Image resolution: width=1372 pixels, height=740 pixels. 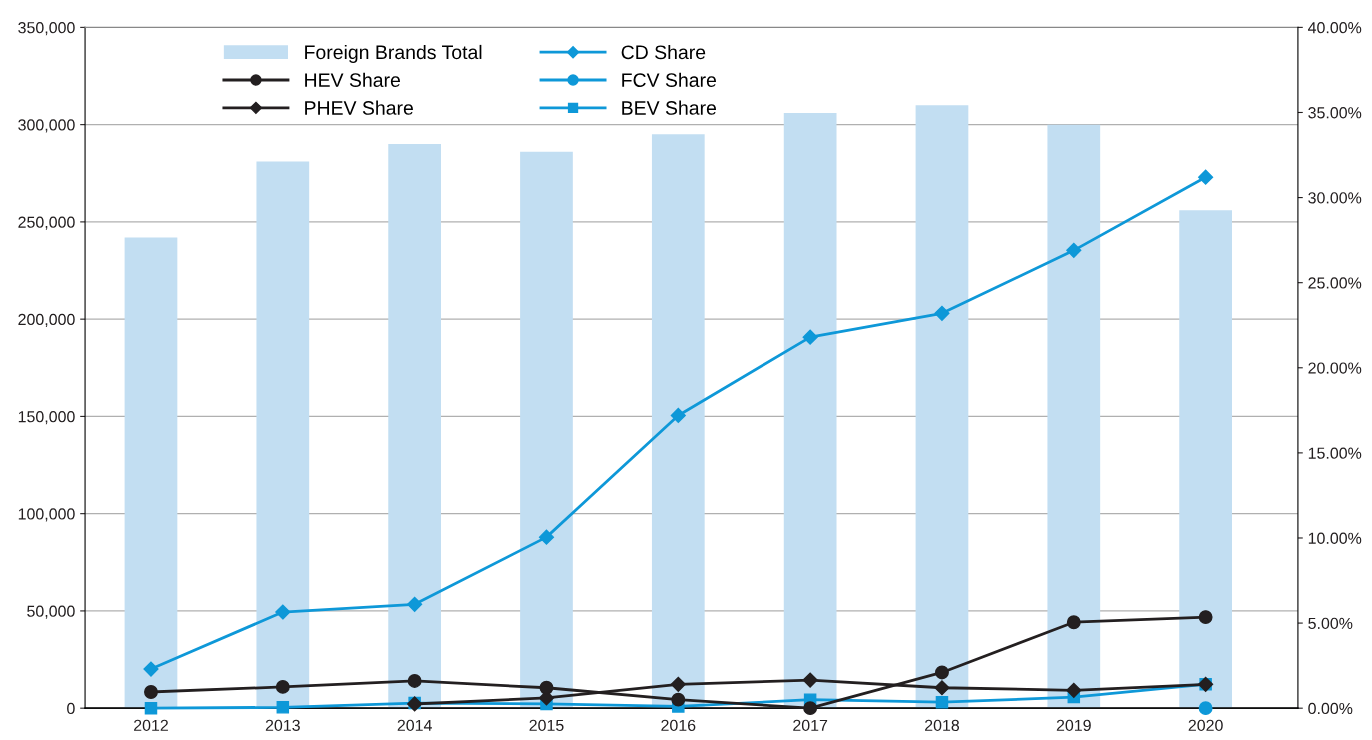 What do you see at coordinates (71, 708) in the screenshot?
I see `y-tick-label: 0` at bounding box center [71, 708].